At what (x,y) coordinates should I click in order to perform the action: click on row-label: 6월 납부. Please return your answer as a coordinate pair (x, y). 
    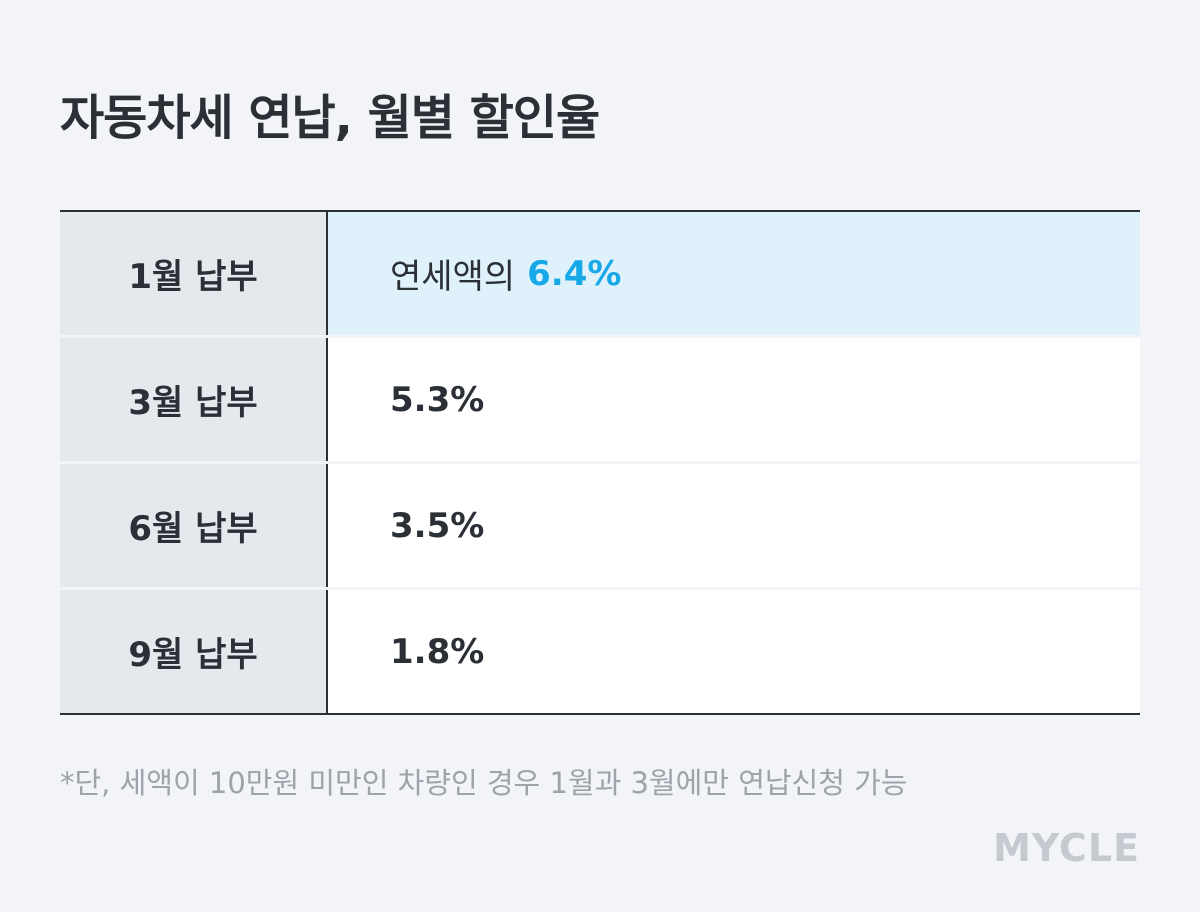
    Looking at the image, I should click on (194, 525).